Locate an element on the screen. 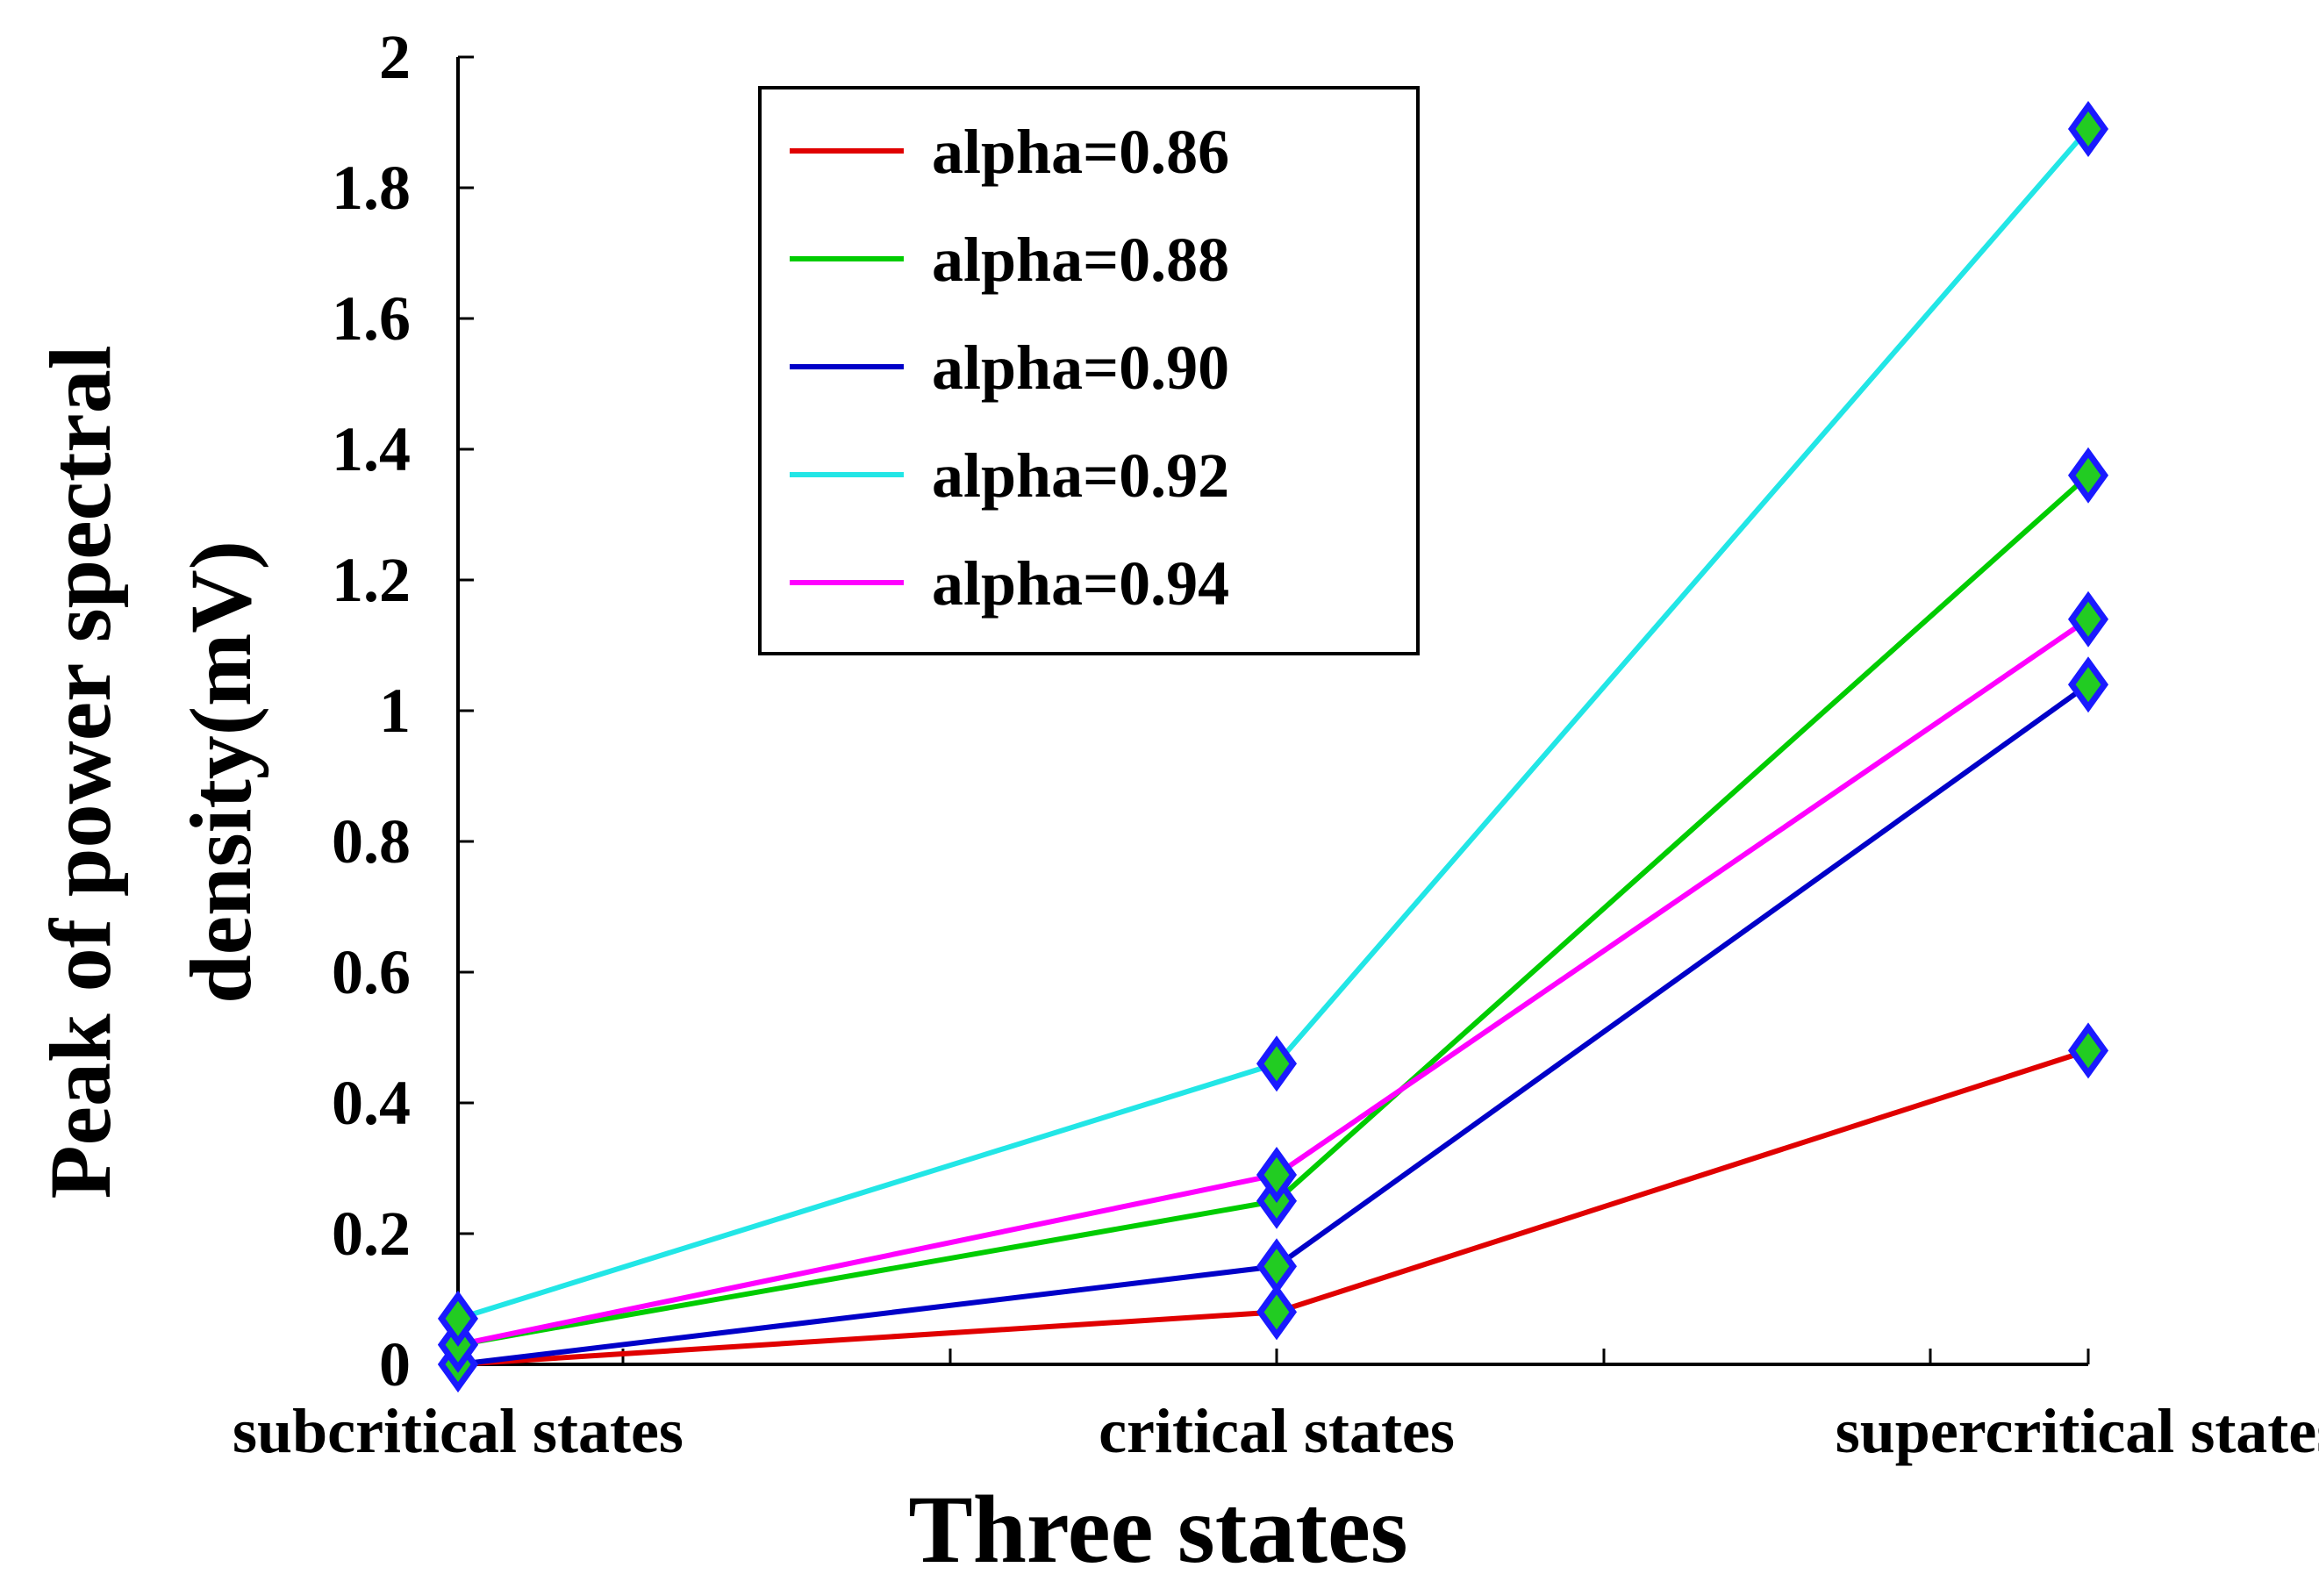 Image resolution: width=2319 pixels, height=1596 pixels. x-tick-label: critical states is located at coordinates (1277, 1431).